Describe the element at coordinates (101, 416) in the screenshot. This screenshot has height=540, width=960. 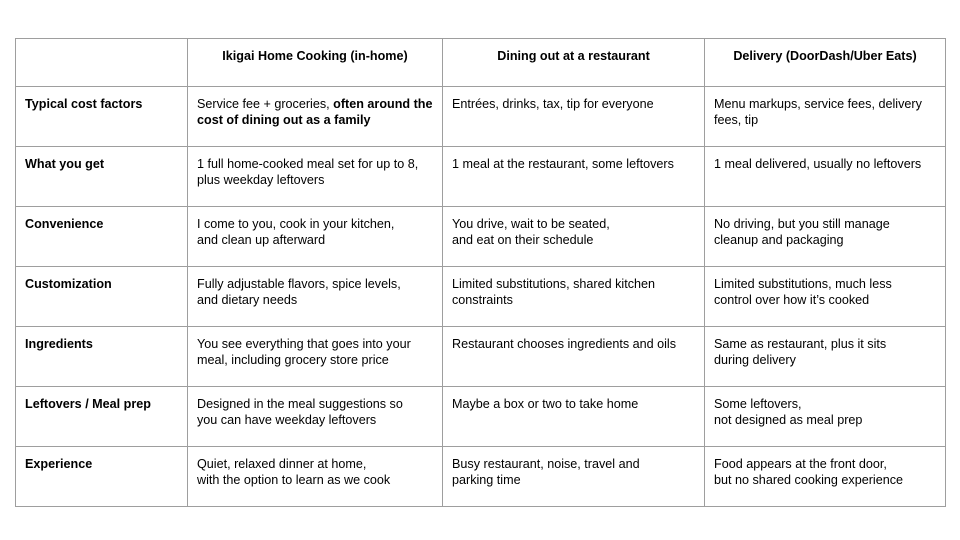
I see `row-label: Leftovers / Meal prep` at that location.